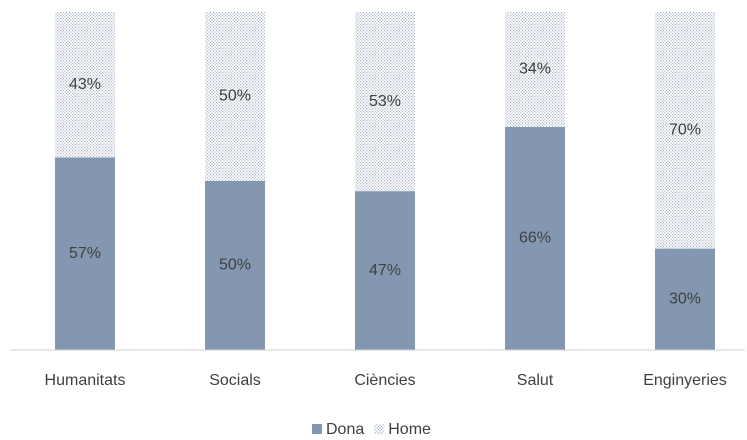  I want to click on data-label: 30%, so click(685, 299).